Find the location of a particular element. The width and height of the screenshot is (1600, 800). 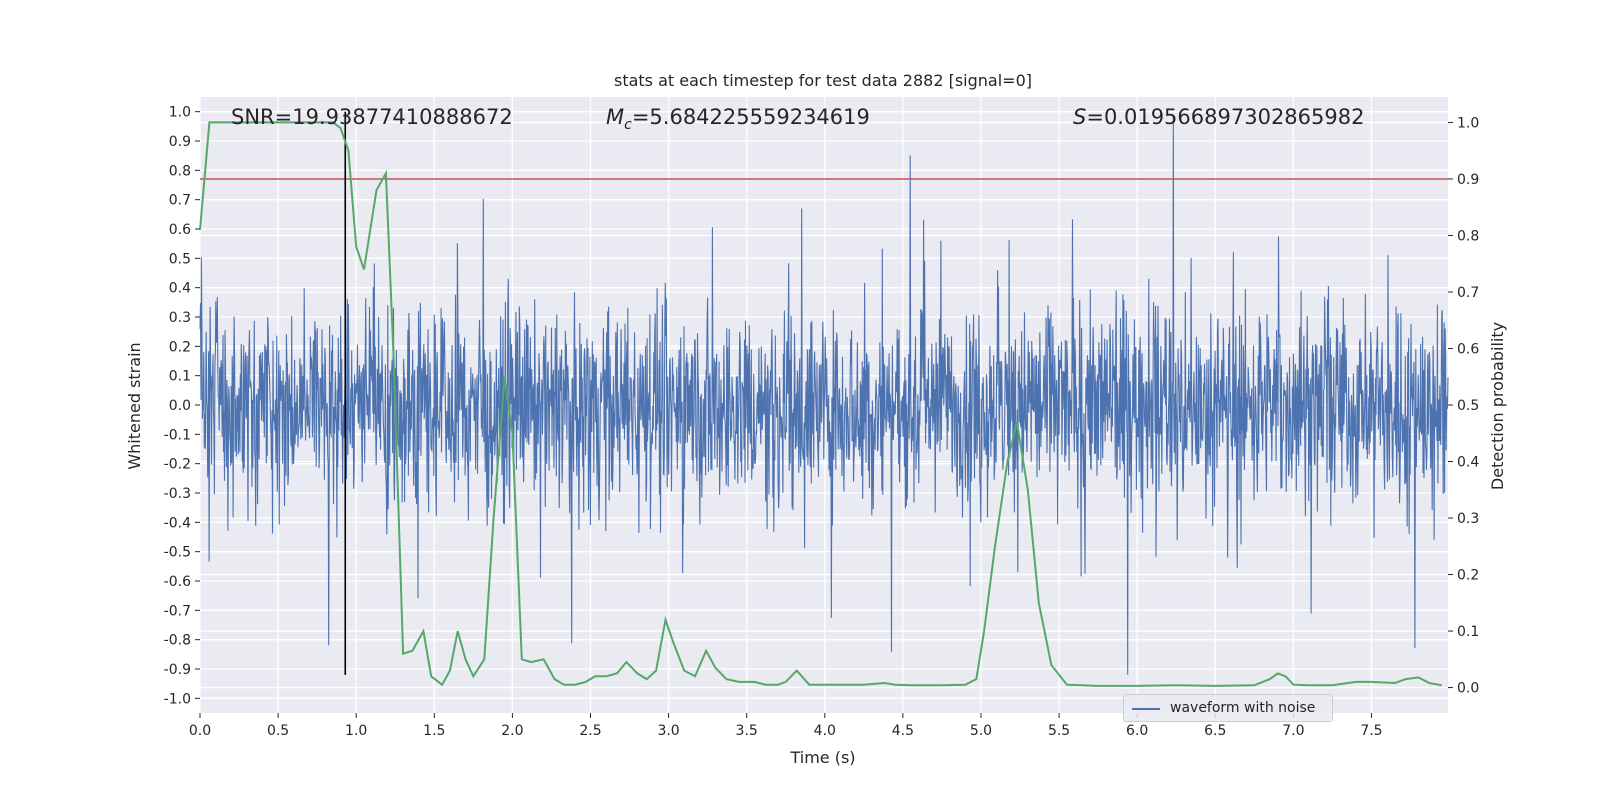

x-tick-label: 3.5 is located at coordinates (747, 731).